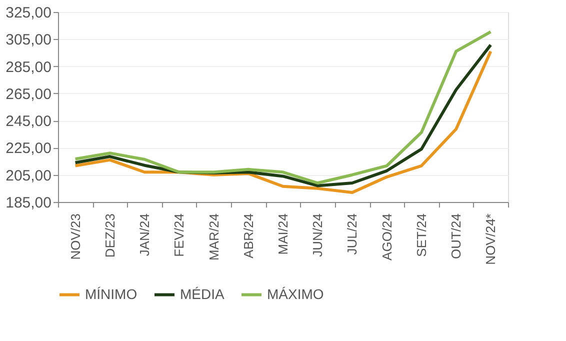  Describe the element at coordinates (248, 236) in the screenshot. I see `x-tick-label: ABR/24` at that location.